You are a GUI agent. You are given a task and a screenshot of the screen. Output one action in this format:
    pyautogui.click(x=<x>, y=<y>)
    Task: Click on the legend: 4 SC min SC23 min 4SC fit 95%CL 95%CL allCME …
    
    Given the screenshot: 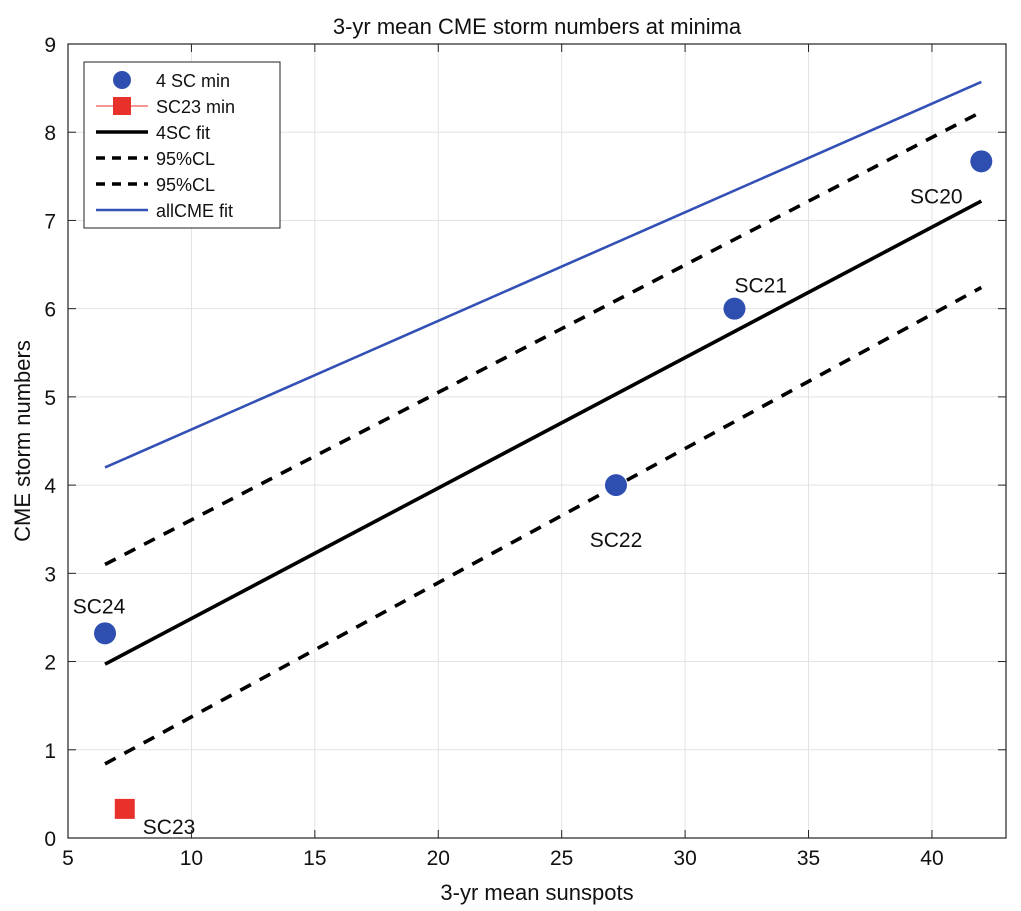 What is the action you would take?
    pyautogui.click(x=182, y=145)
    